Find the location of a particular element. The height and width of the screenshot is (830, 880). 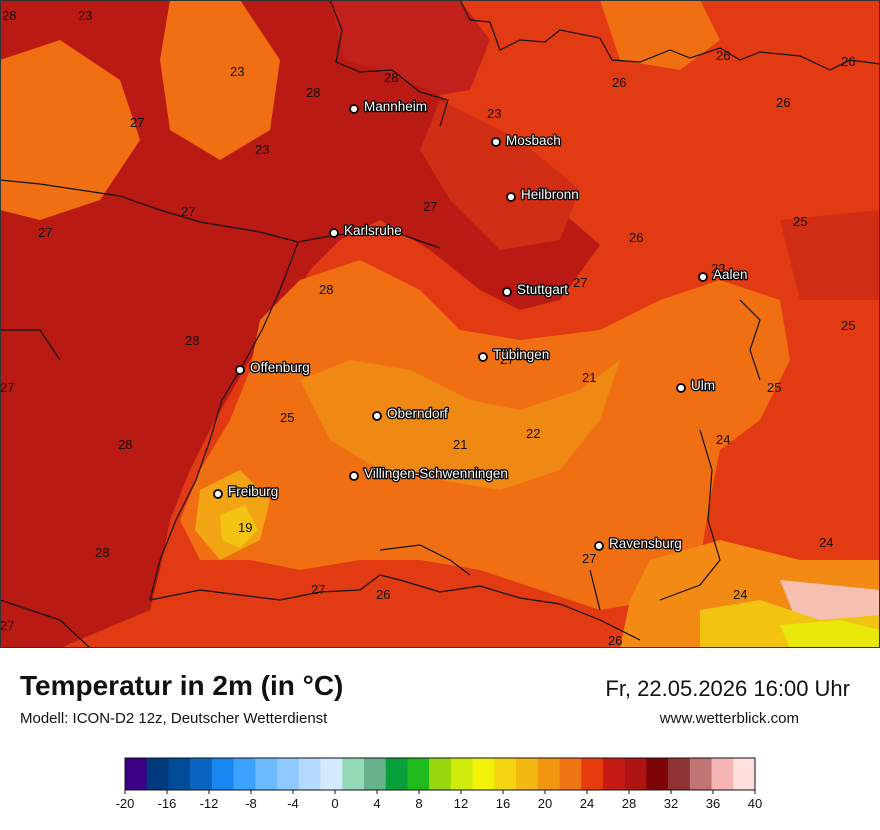

city-mosbach: Mosbach is located at coordinates (526, 140).